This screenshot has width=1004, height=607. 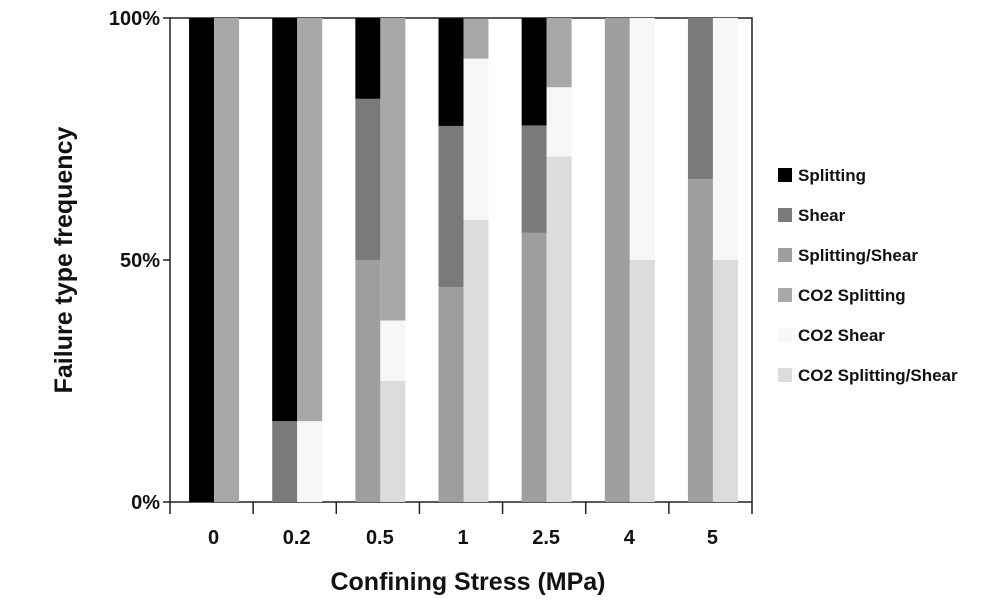 What do you see at coordinates (630, 538) in the screenshot?
I see `x-tick-label: 4` at bounding box center [630, 538].